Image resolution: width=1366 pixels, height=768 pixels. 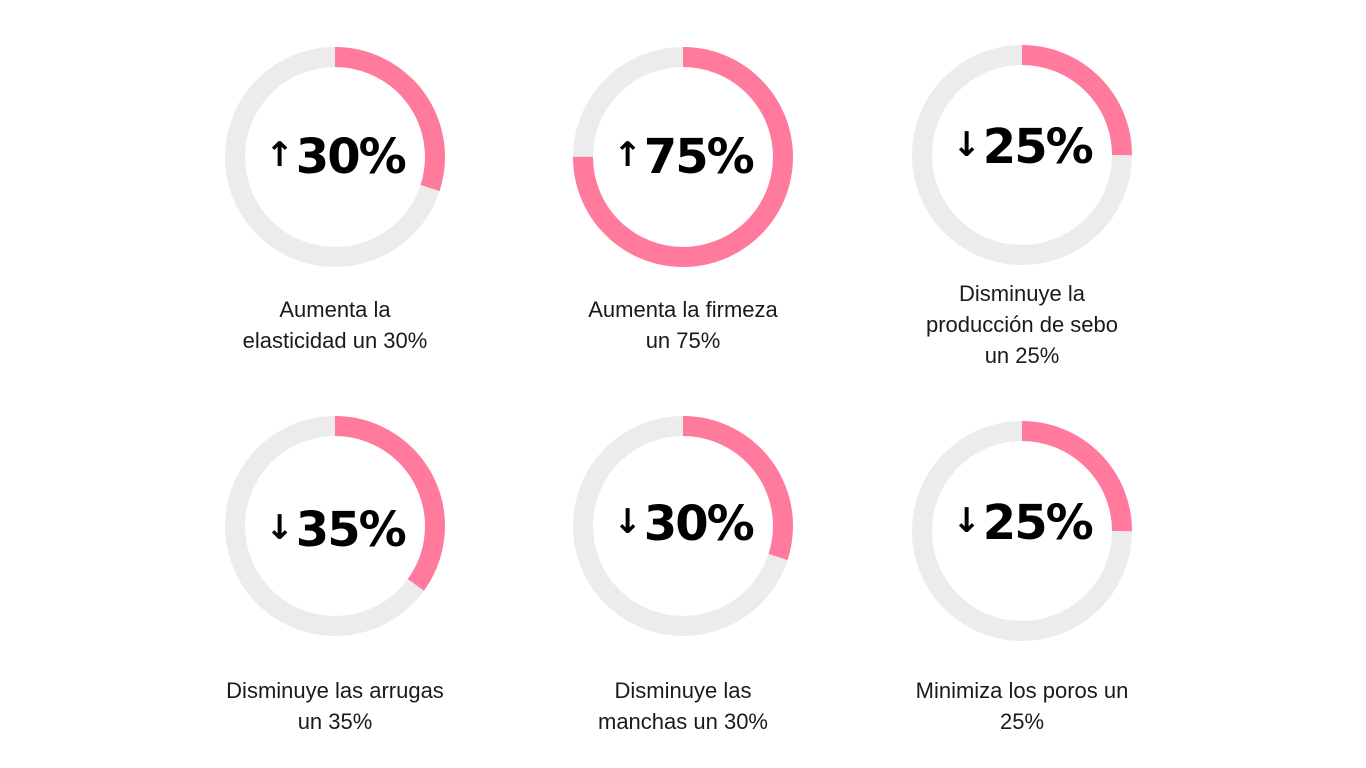 I want to click on caption-line: Minimiza los poros un, so click(x=1022, y=690).